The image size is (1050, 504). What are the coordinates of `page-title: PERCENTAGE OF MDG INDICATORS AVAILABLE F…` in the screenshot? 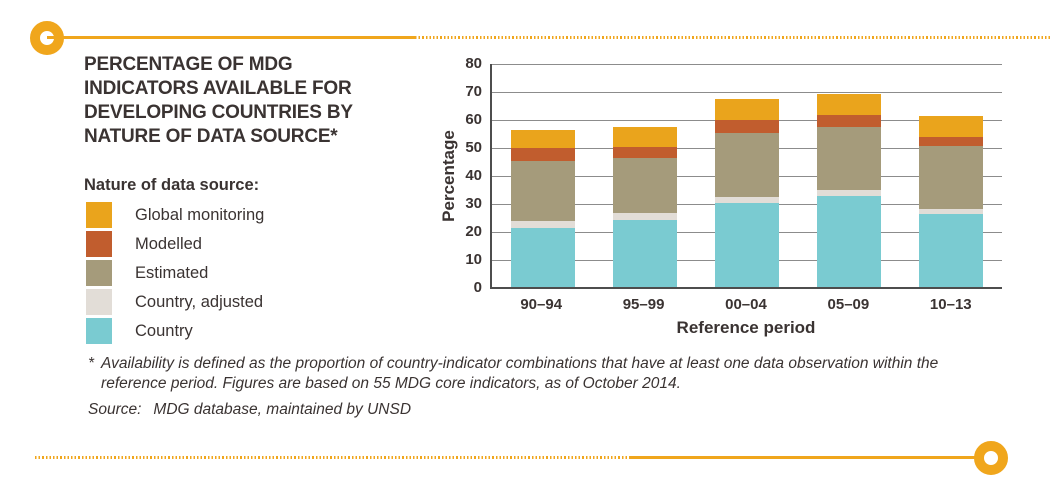 It's located at (218, 101).